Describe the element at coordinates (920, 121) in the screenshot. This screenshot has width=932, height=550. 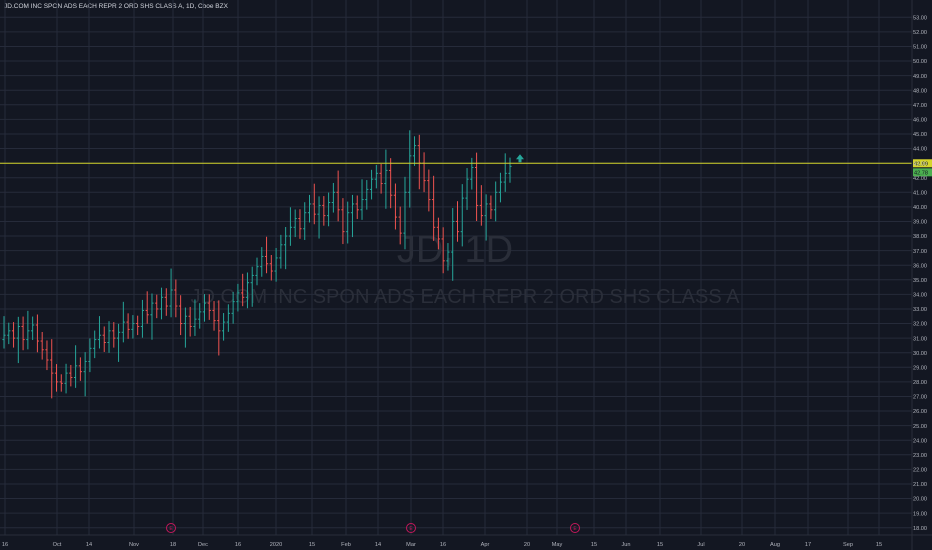
I see `y-tick-label: 46.00` at that location.